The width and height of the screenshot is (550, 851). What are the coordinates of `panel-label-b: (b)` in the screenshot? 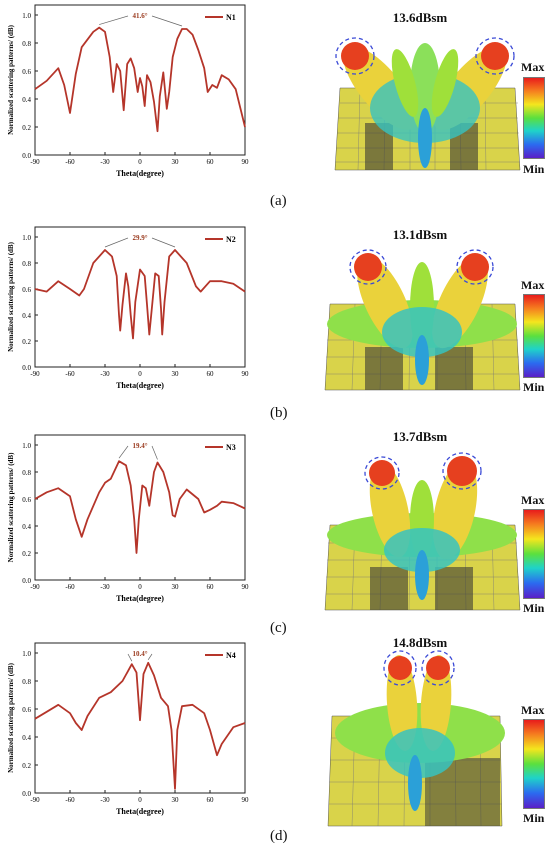 It's located at (279, 413).